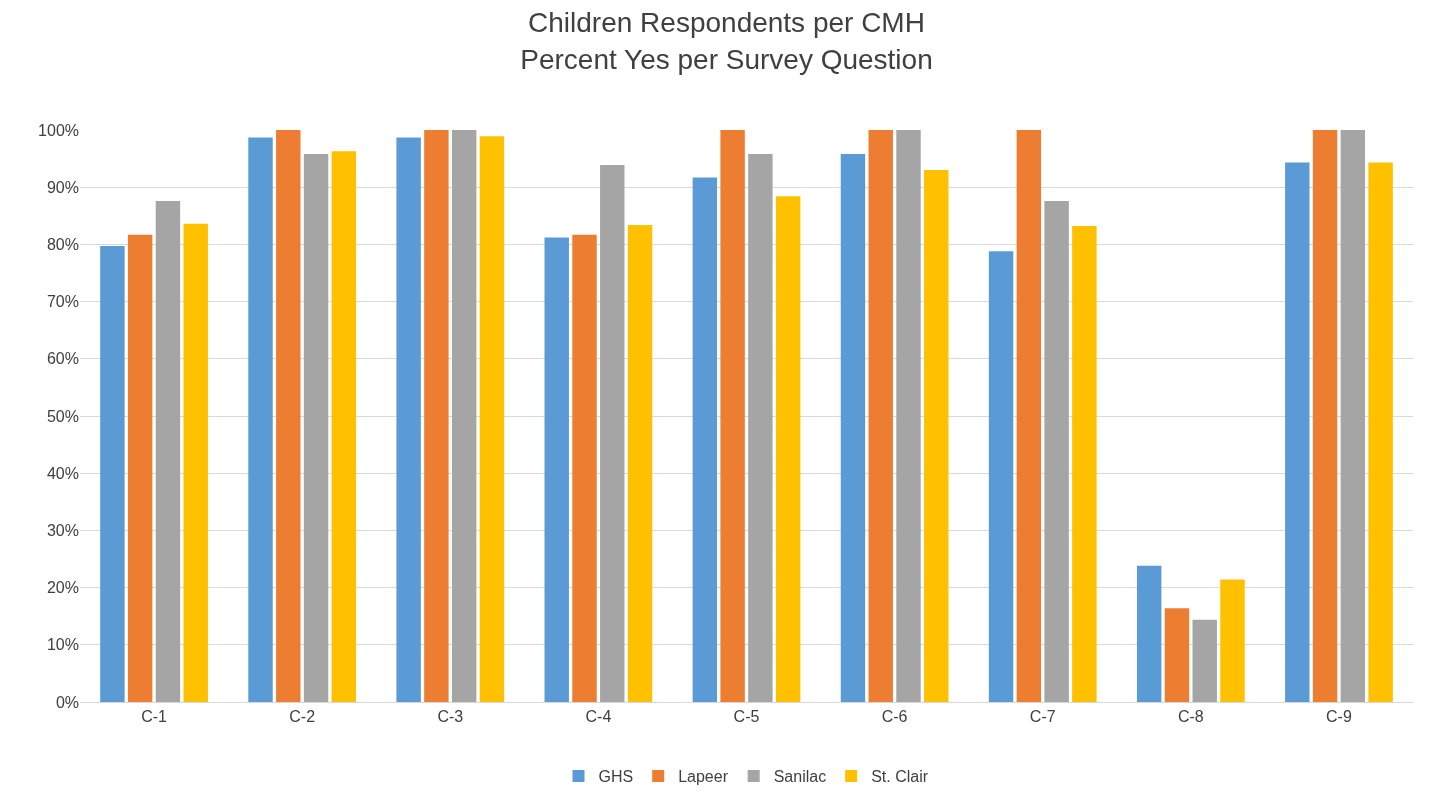  I want to click on legend-label: GHS, so click(616, 777).